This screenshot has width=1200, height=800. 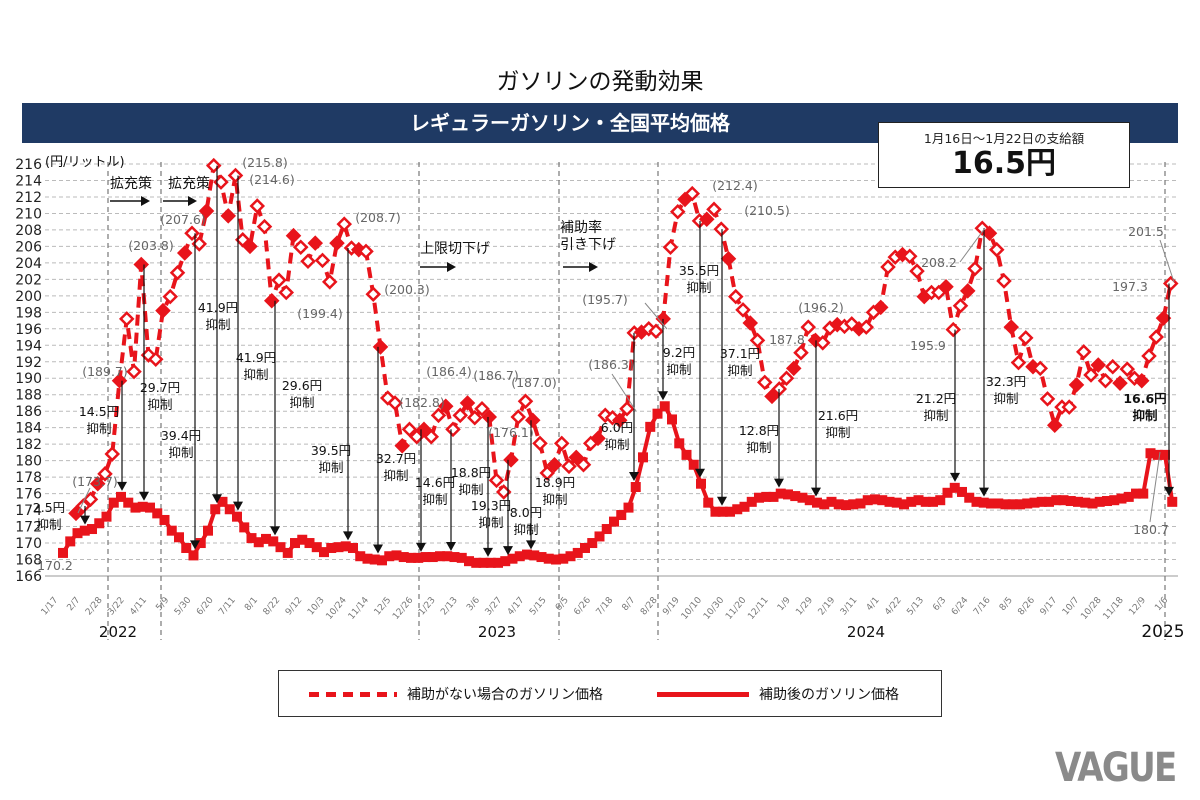 I want to click on value-label: (196.2), so click(x=821, y=307).